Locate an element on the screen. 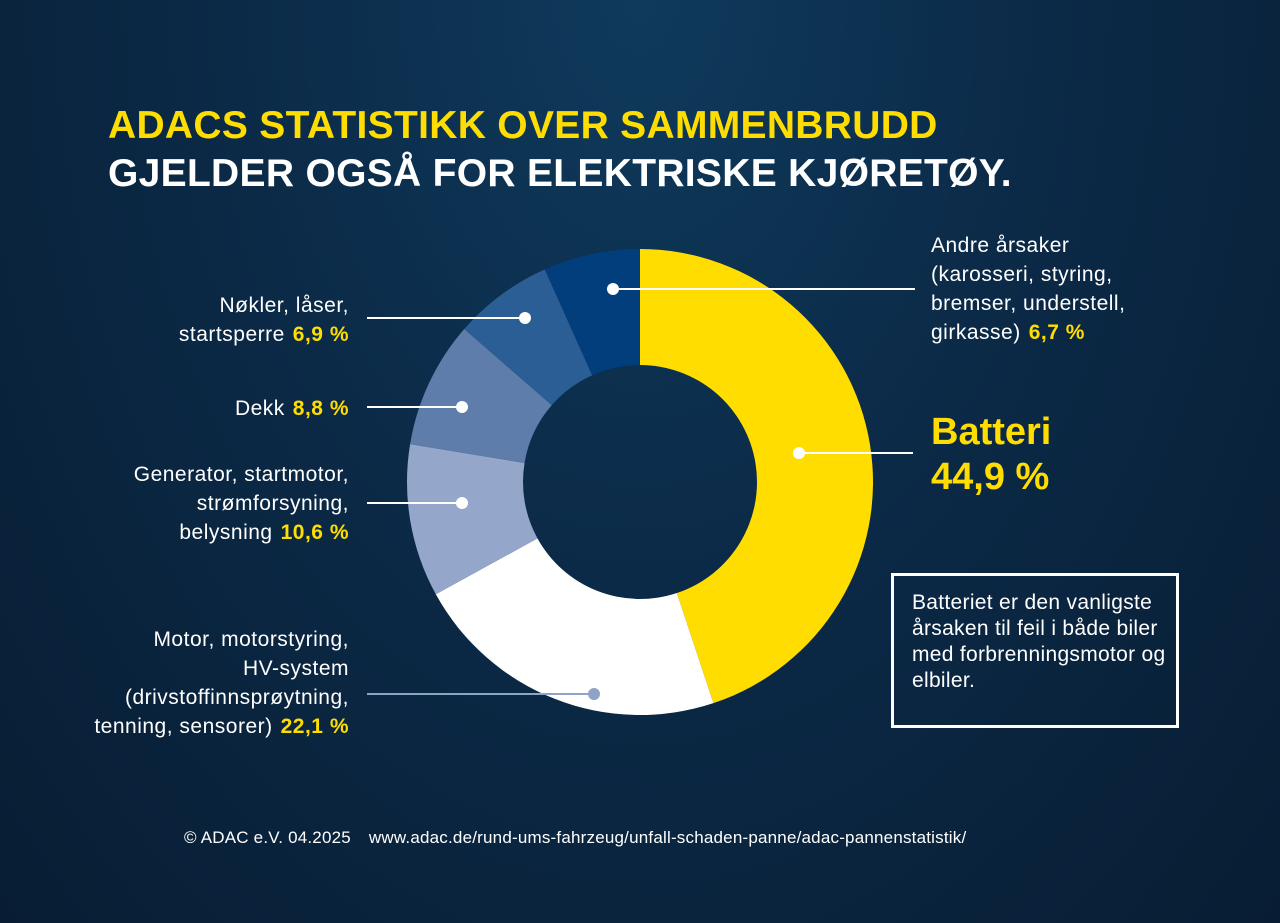 The image size is (1280, 923). label-motor-line: tenning, sensorer) is located at coordinates (183, 726).